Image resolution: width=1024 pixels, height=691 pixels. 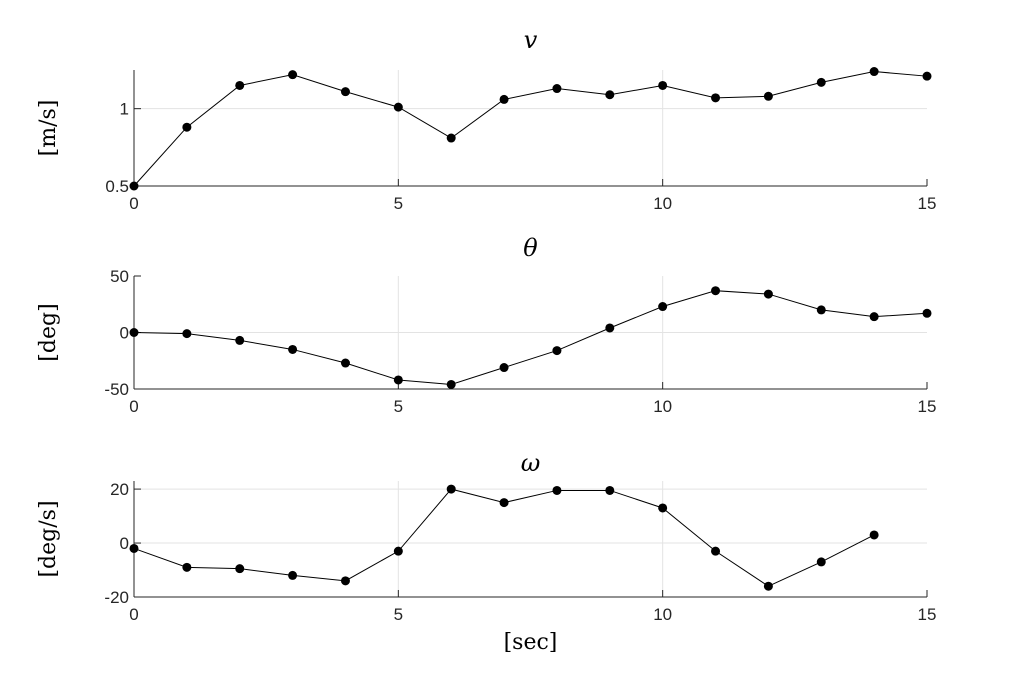 What do you see at coordinates (119, 276) in the screenshot?
I see `y-tick-label: 50` at bounding box center [119, 276].